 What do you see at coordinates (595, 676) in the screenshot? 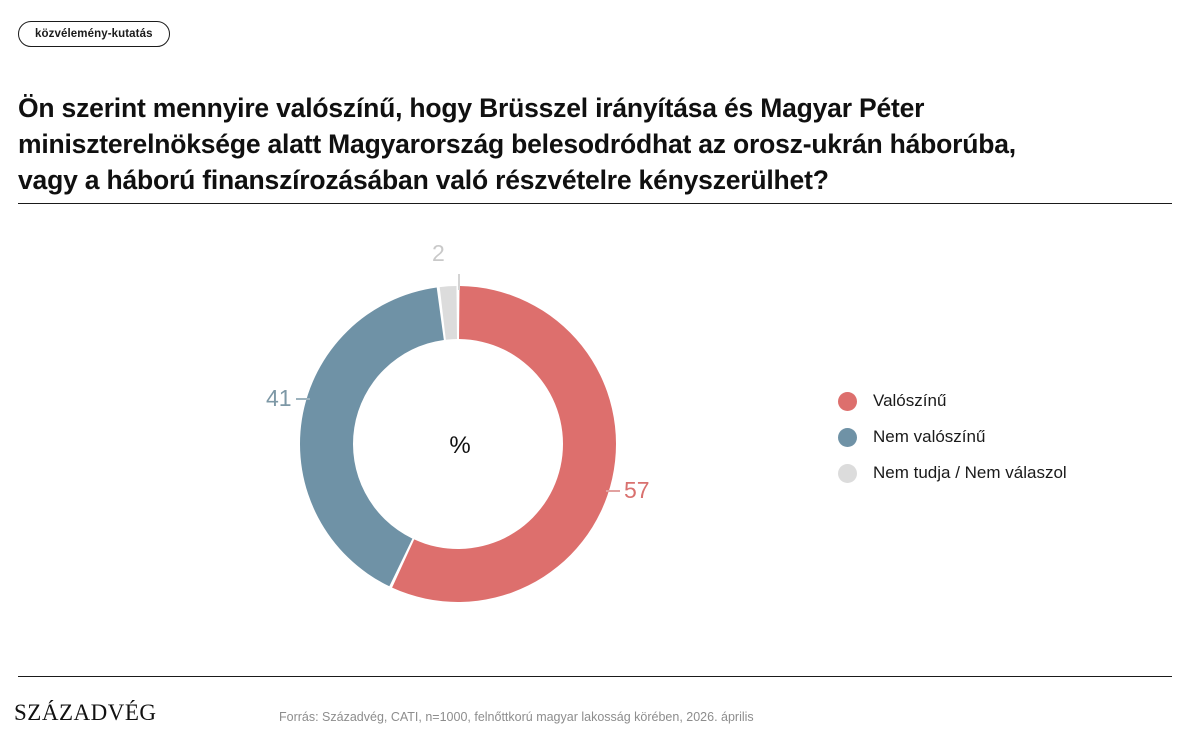
I see `divider-bottom` at bounding box center [595, 676].